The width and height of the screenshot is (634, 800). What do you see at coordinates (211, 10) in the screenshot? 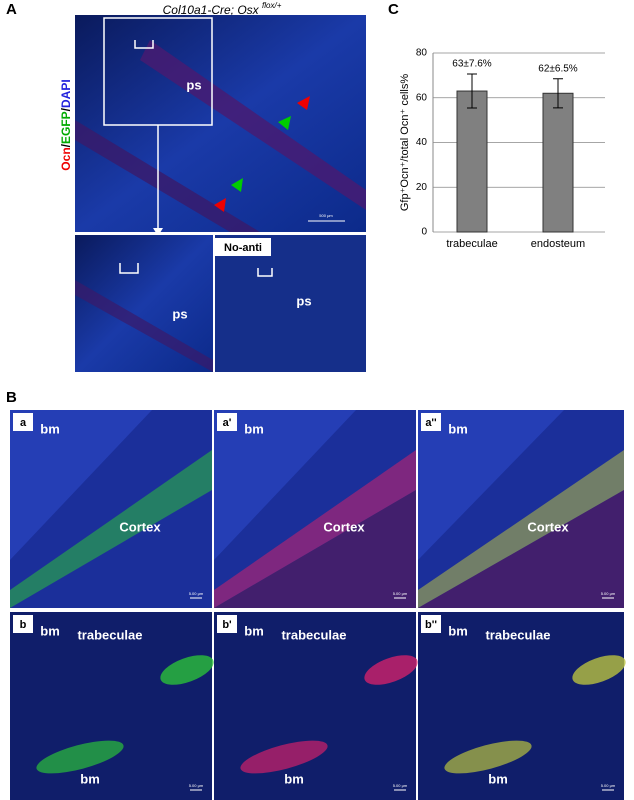
I see `title-text: Col10a1-Cre; Osx` at bounding box center [211, 10].